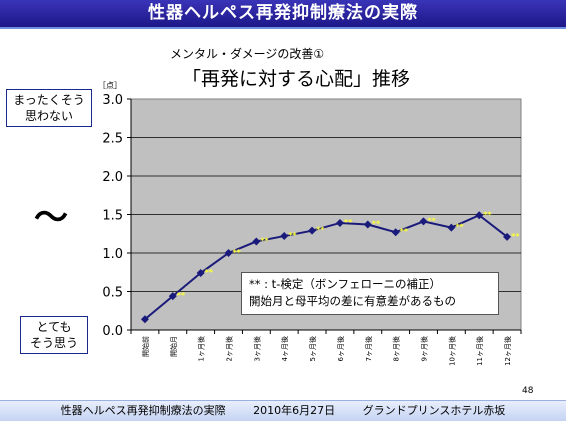 This screenshot has height=421, width=566. I want to click on header-title: 性器ヘルペス再発抑制療法の実際, so click(283, 14).